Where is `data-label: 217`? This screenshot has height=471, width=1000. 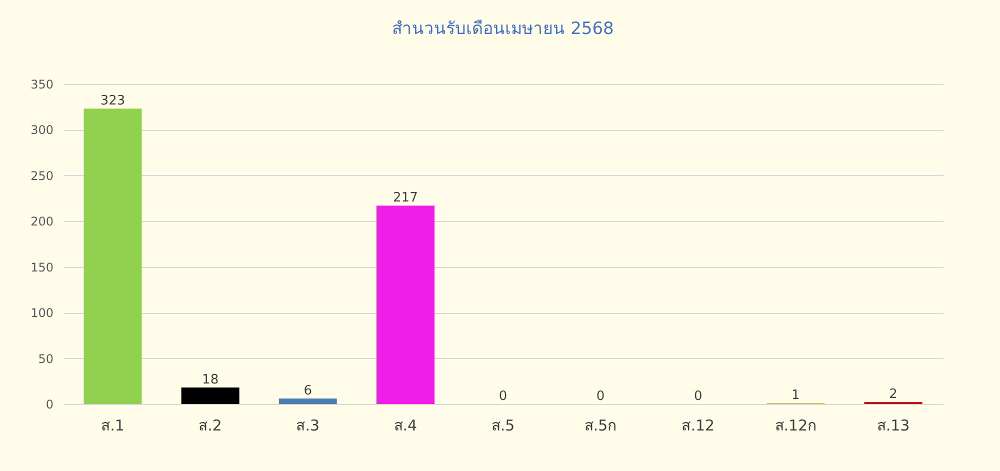
data-label: 217 is located at coordinates (405, 198).